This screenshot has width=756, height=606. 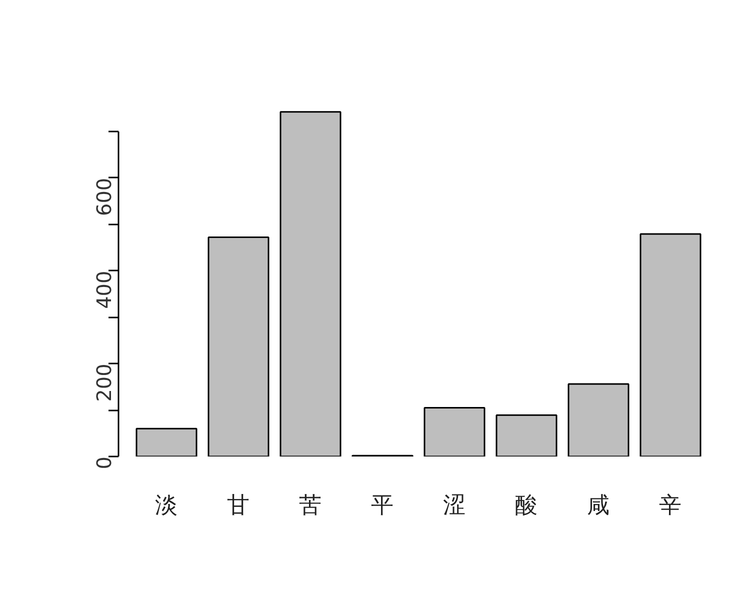 What do you see at coordinates (598, 505) in the screenshot?
I see `x-tick-label: 咸` at bounding box center [598, 505].